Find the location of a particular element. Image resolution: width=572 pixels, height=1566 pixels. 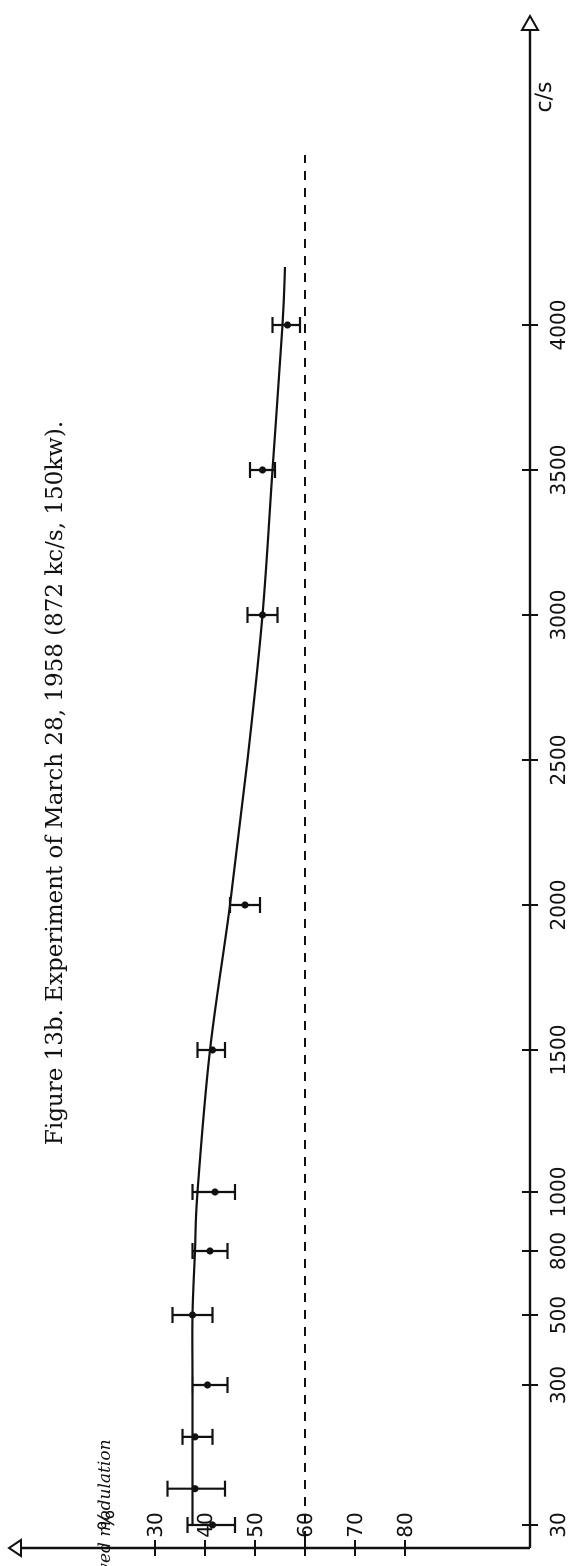

x-tick-label-500: 500 is located at coordinates (558, 1315).